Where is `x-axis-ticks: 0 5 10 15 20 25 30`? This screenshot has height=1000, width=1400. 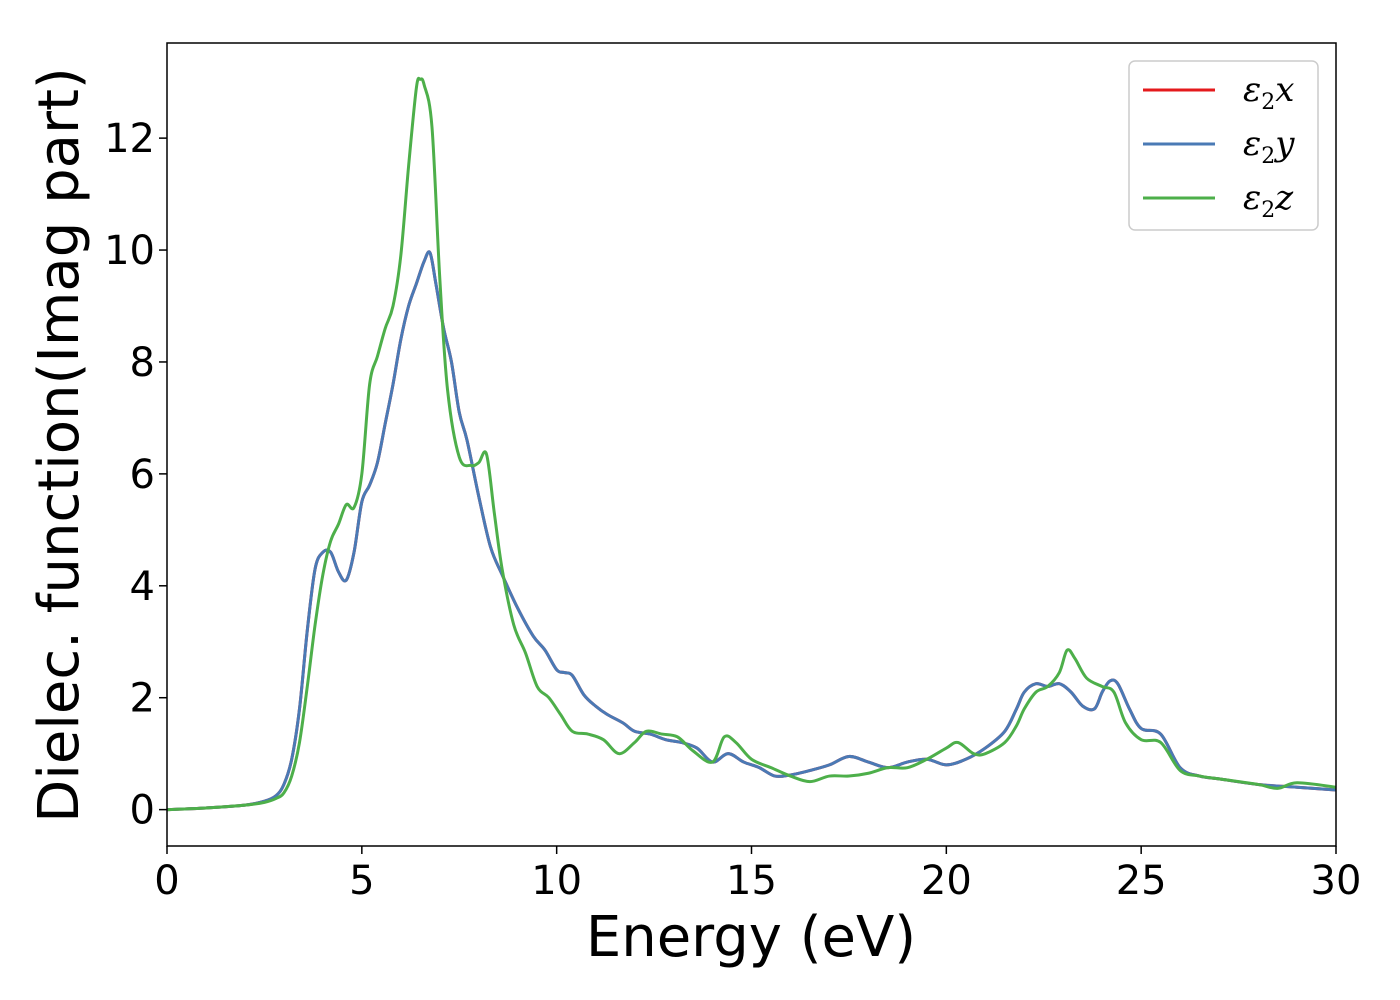 x-axis-ticks: 0 5 10 15 20 25 30 is located at coordinates (757, 875).